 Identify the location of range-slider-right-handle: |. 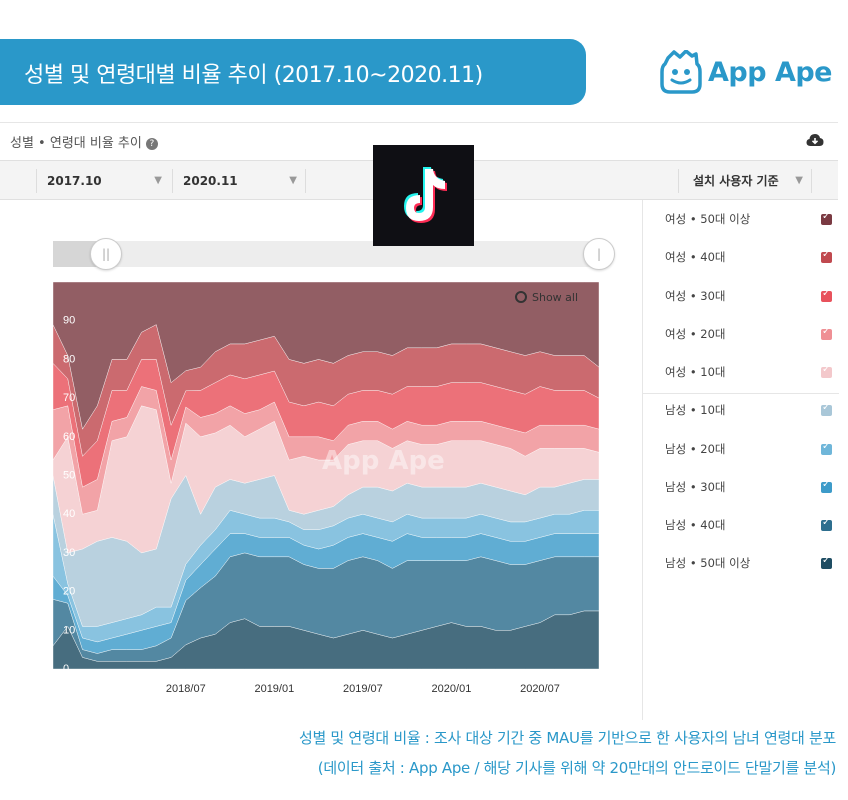
(599, 254).